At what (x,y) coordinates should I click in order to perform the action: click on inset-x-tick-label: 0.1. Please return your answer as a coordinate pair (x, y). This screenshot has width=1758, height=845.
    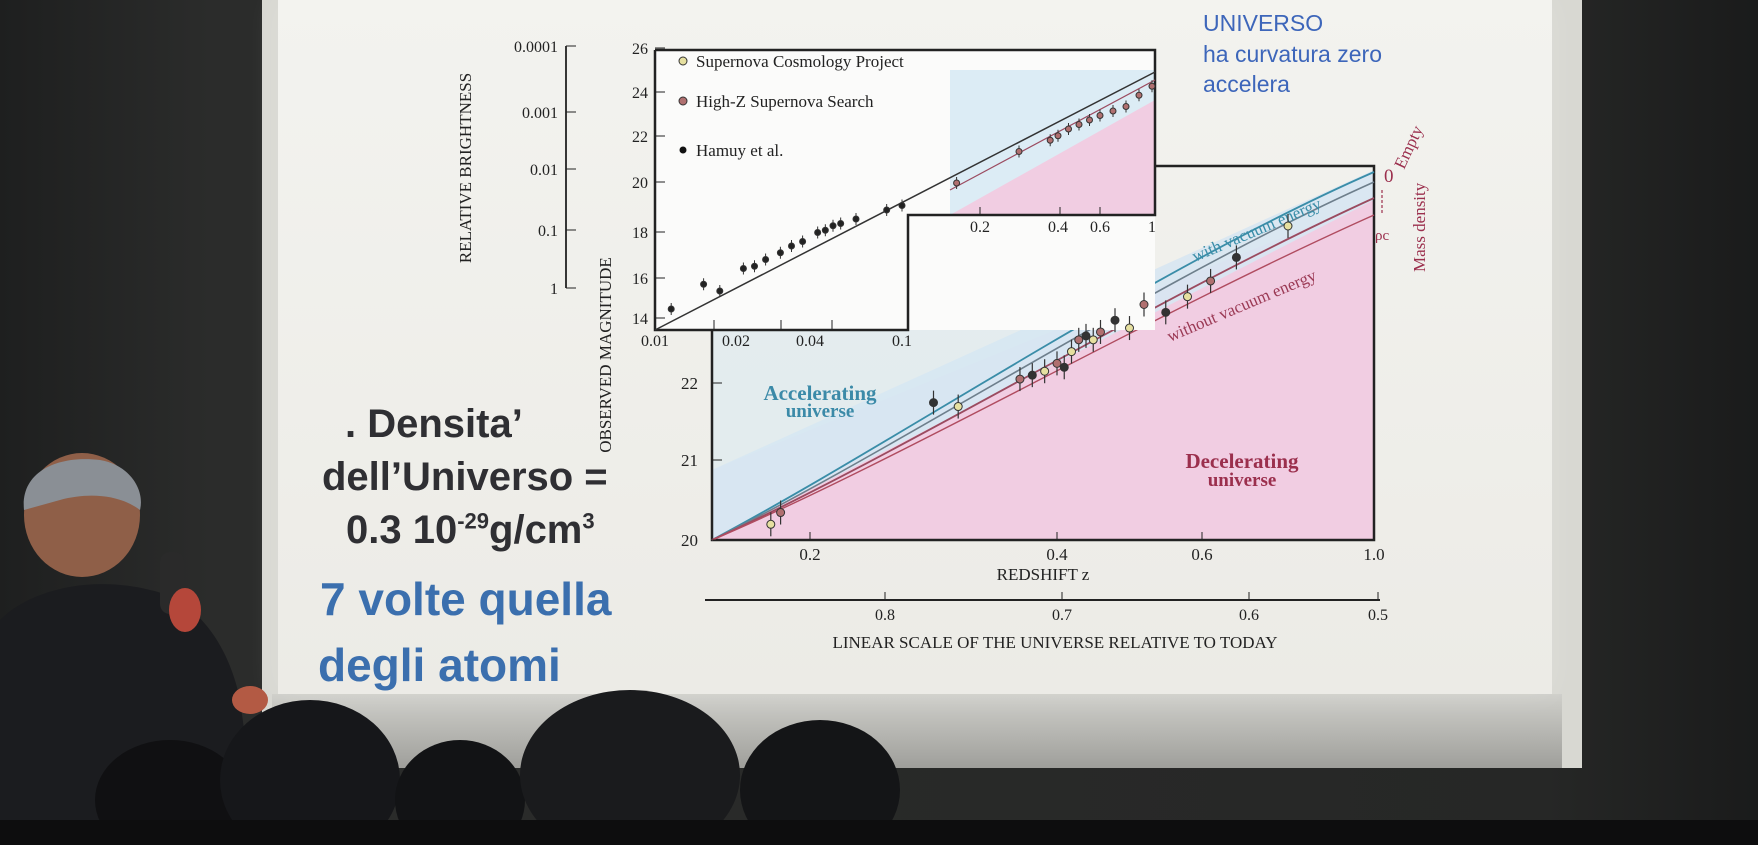
    Looking at the image, I should click on (902, 341).